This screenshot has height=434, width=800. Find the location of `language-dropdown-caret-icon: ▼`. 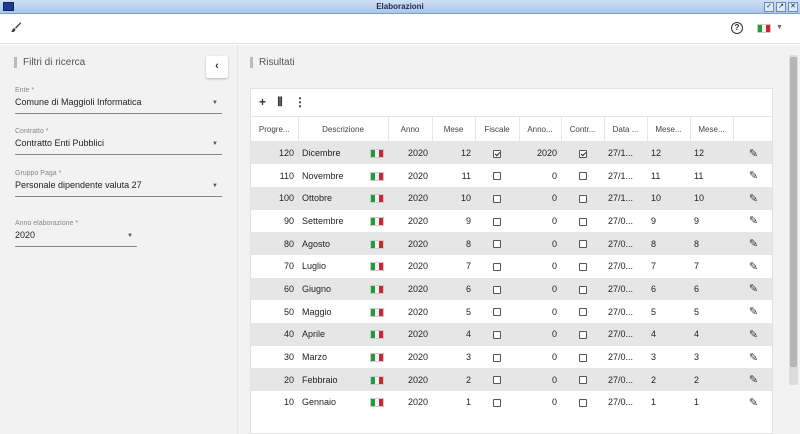

language-dropdown-caret-icon: ▼ is located at coordinates (779, 27).